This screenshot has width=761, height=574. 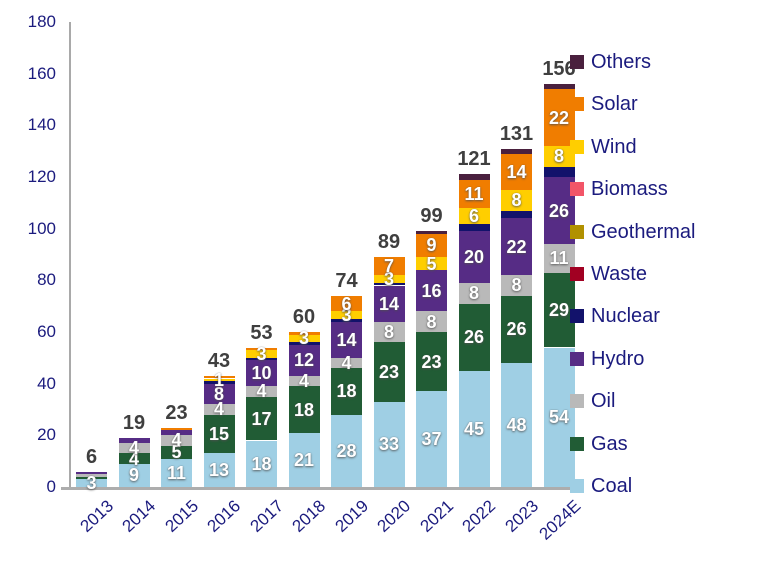 I want to click on segment-value-label: 45, so click(x=474, y=428).